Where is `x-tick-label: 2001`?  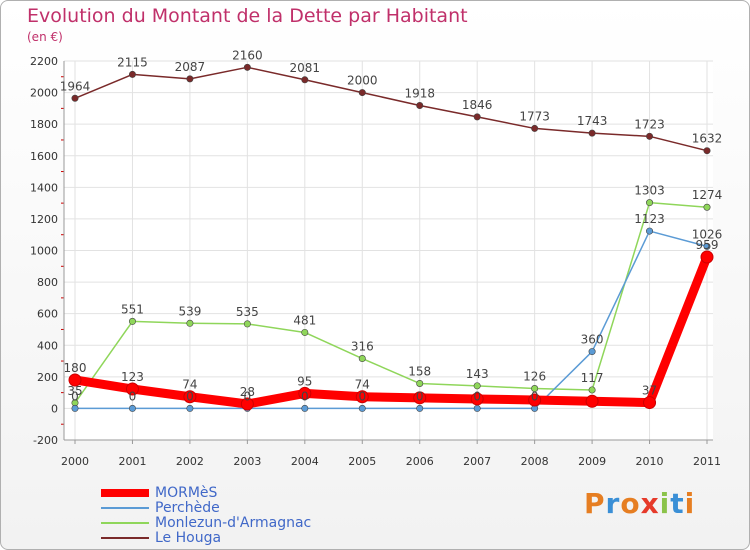 x-tick-label: 2001 is located at coordinates (132, 461).